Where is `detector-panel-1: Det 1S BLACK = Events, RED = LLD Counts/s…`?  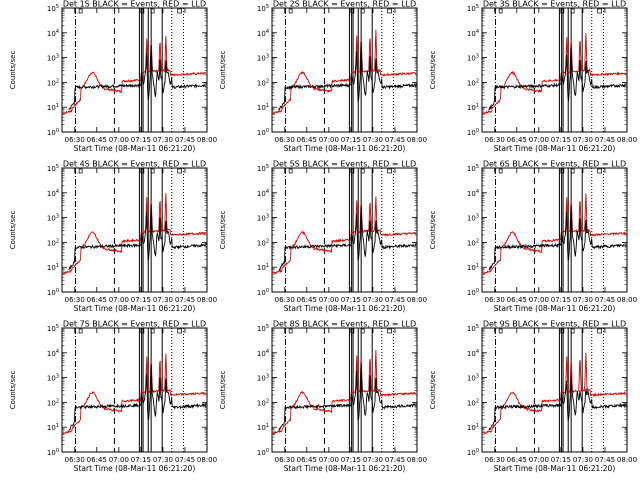
detector-panel-1: Det 1S BLACK = Events, RED = LLD Counts/s… is located at coordinates (113, 76).